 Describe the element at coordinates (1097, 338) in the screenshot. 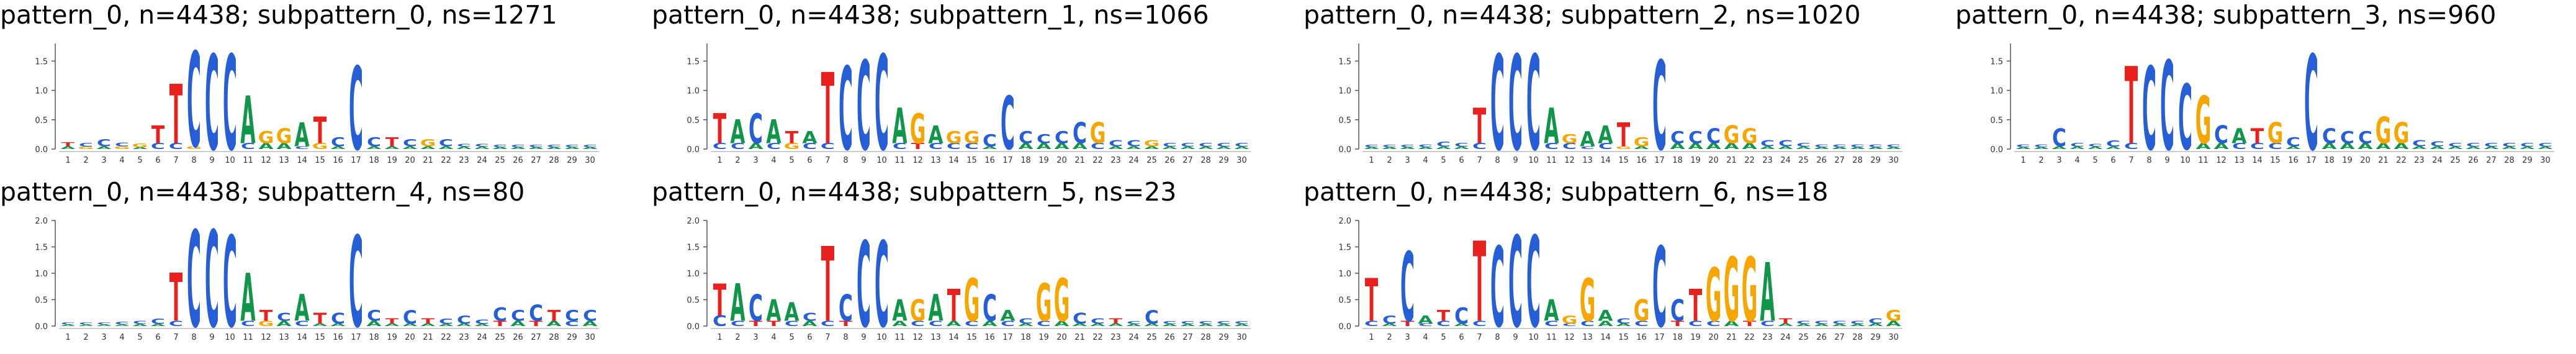

I see `x-tick-label: 22` at that location.